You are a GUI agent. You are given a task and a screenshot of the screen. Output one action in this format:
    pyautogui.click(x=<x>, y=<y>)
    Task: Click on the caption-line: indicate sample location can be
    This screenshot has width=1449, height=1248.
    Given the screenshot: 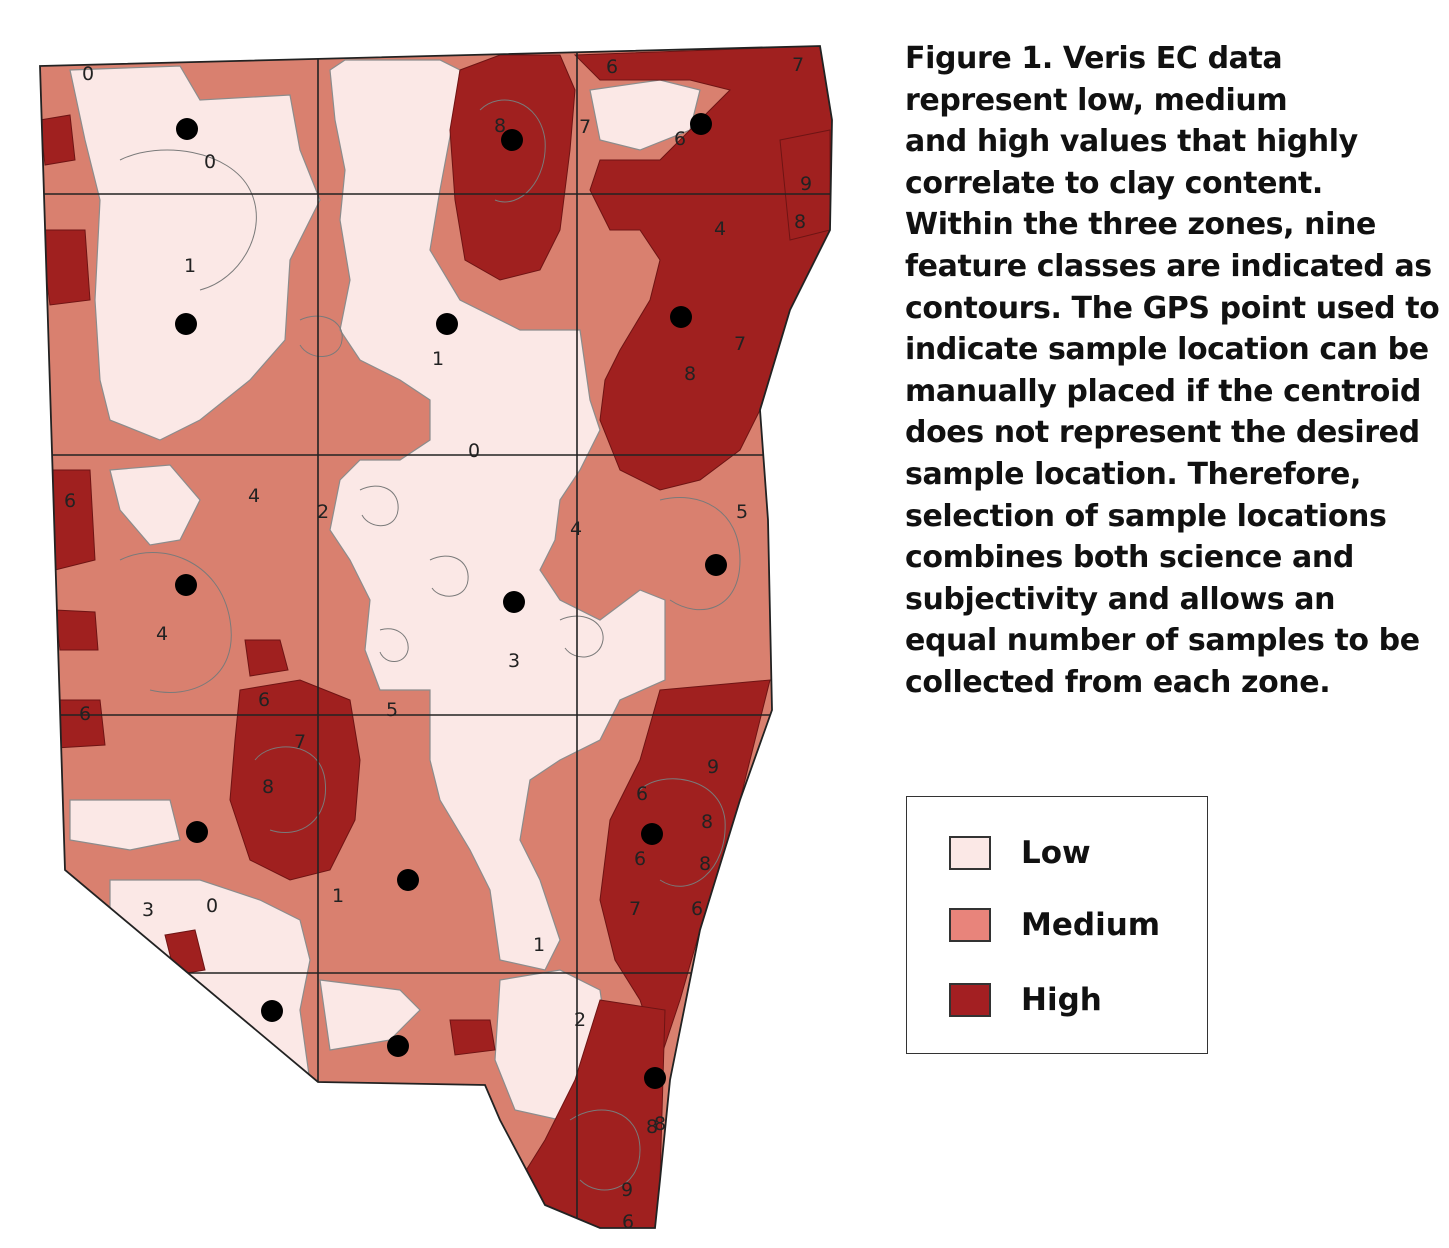 What is the action you would take?
    pyautogui.click(x=1167, y=350)
    